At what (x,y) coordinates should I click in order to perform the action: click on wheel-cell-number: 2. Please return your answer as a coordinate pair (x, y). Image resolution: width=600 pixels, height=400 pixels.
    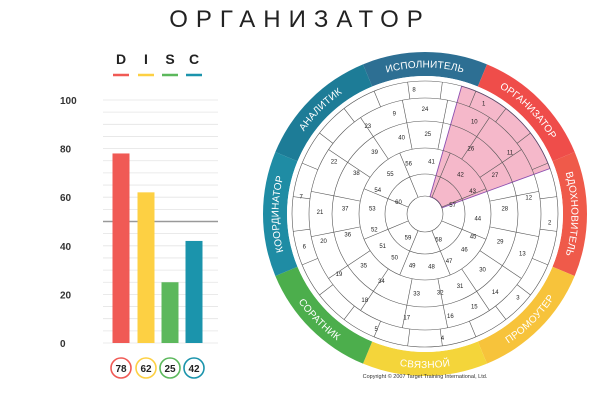
    Looking at the image, I should click on (550, 224).